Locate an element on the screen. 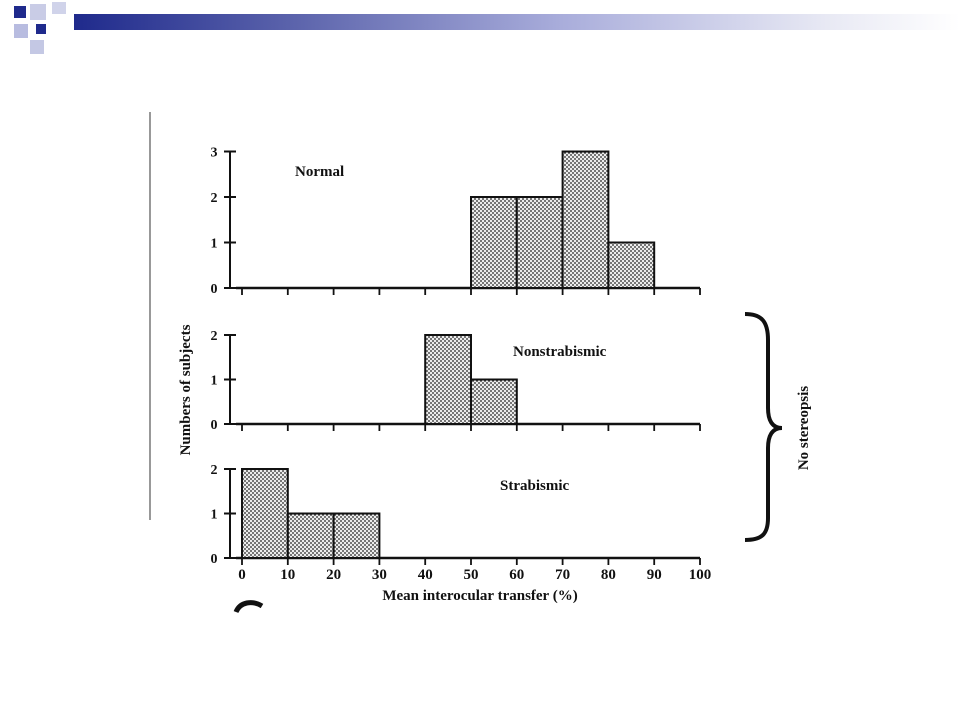 Image resolution: width=960 pixels, height=725 pixels. x-tick-label: 30 is located at coordinates (379, 575).